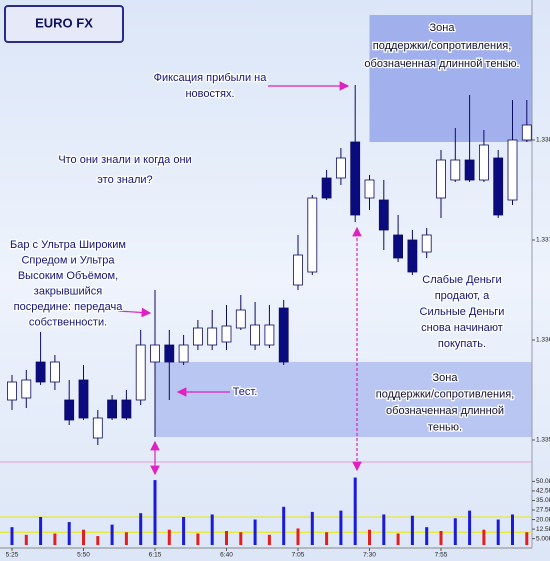 This screenshot has width=550, height=561. What do you see at coordinates (226, 555) in the screenshot?
I see `x-tick-label: 6:40` at bounding box center [226, 555].